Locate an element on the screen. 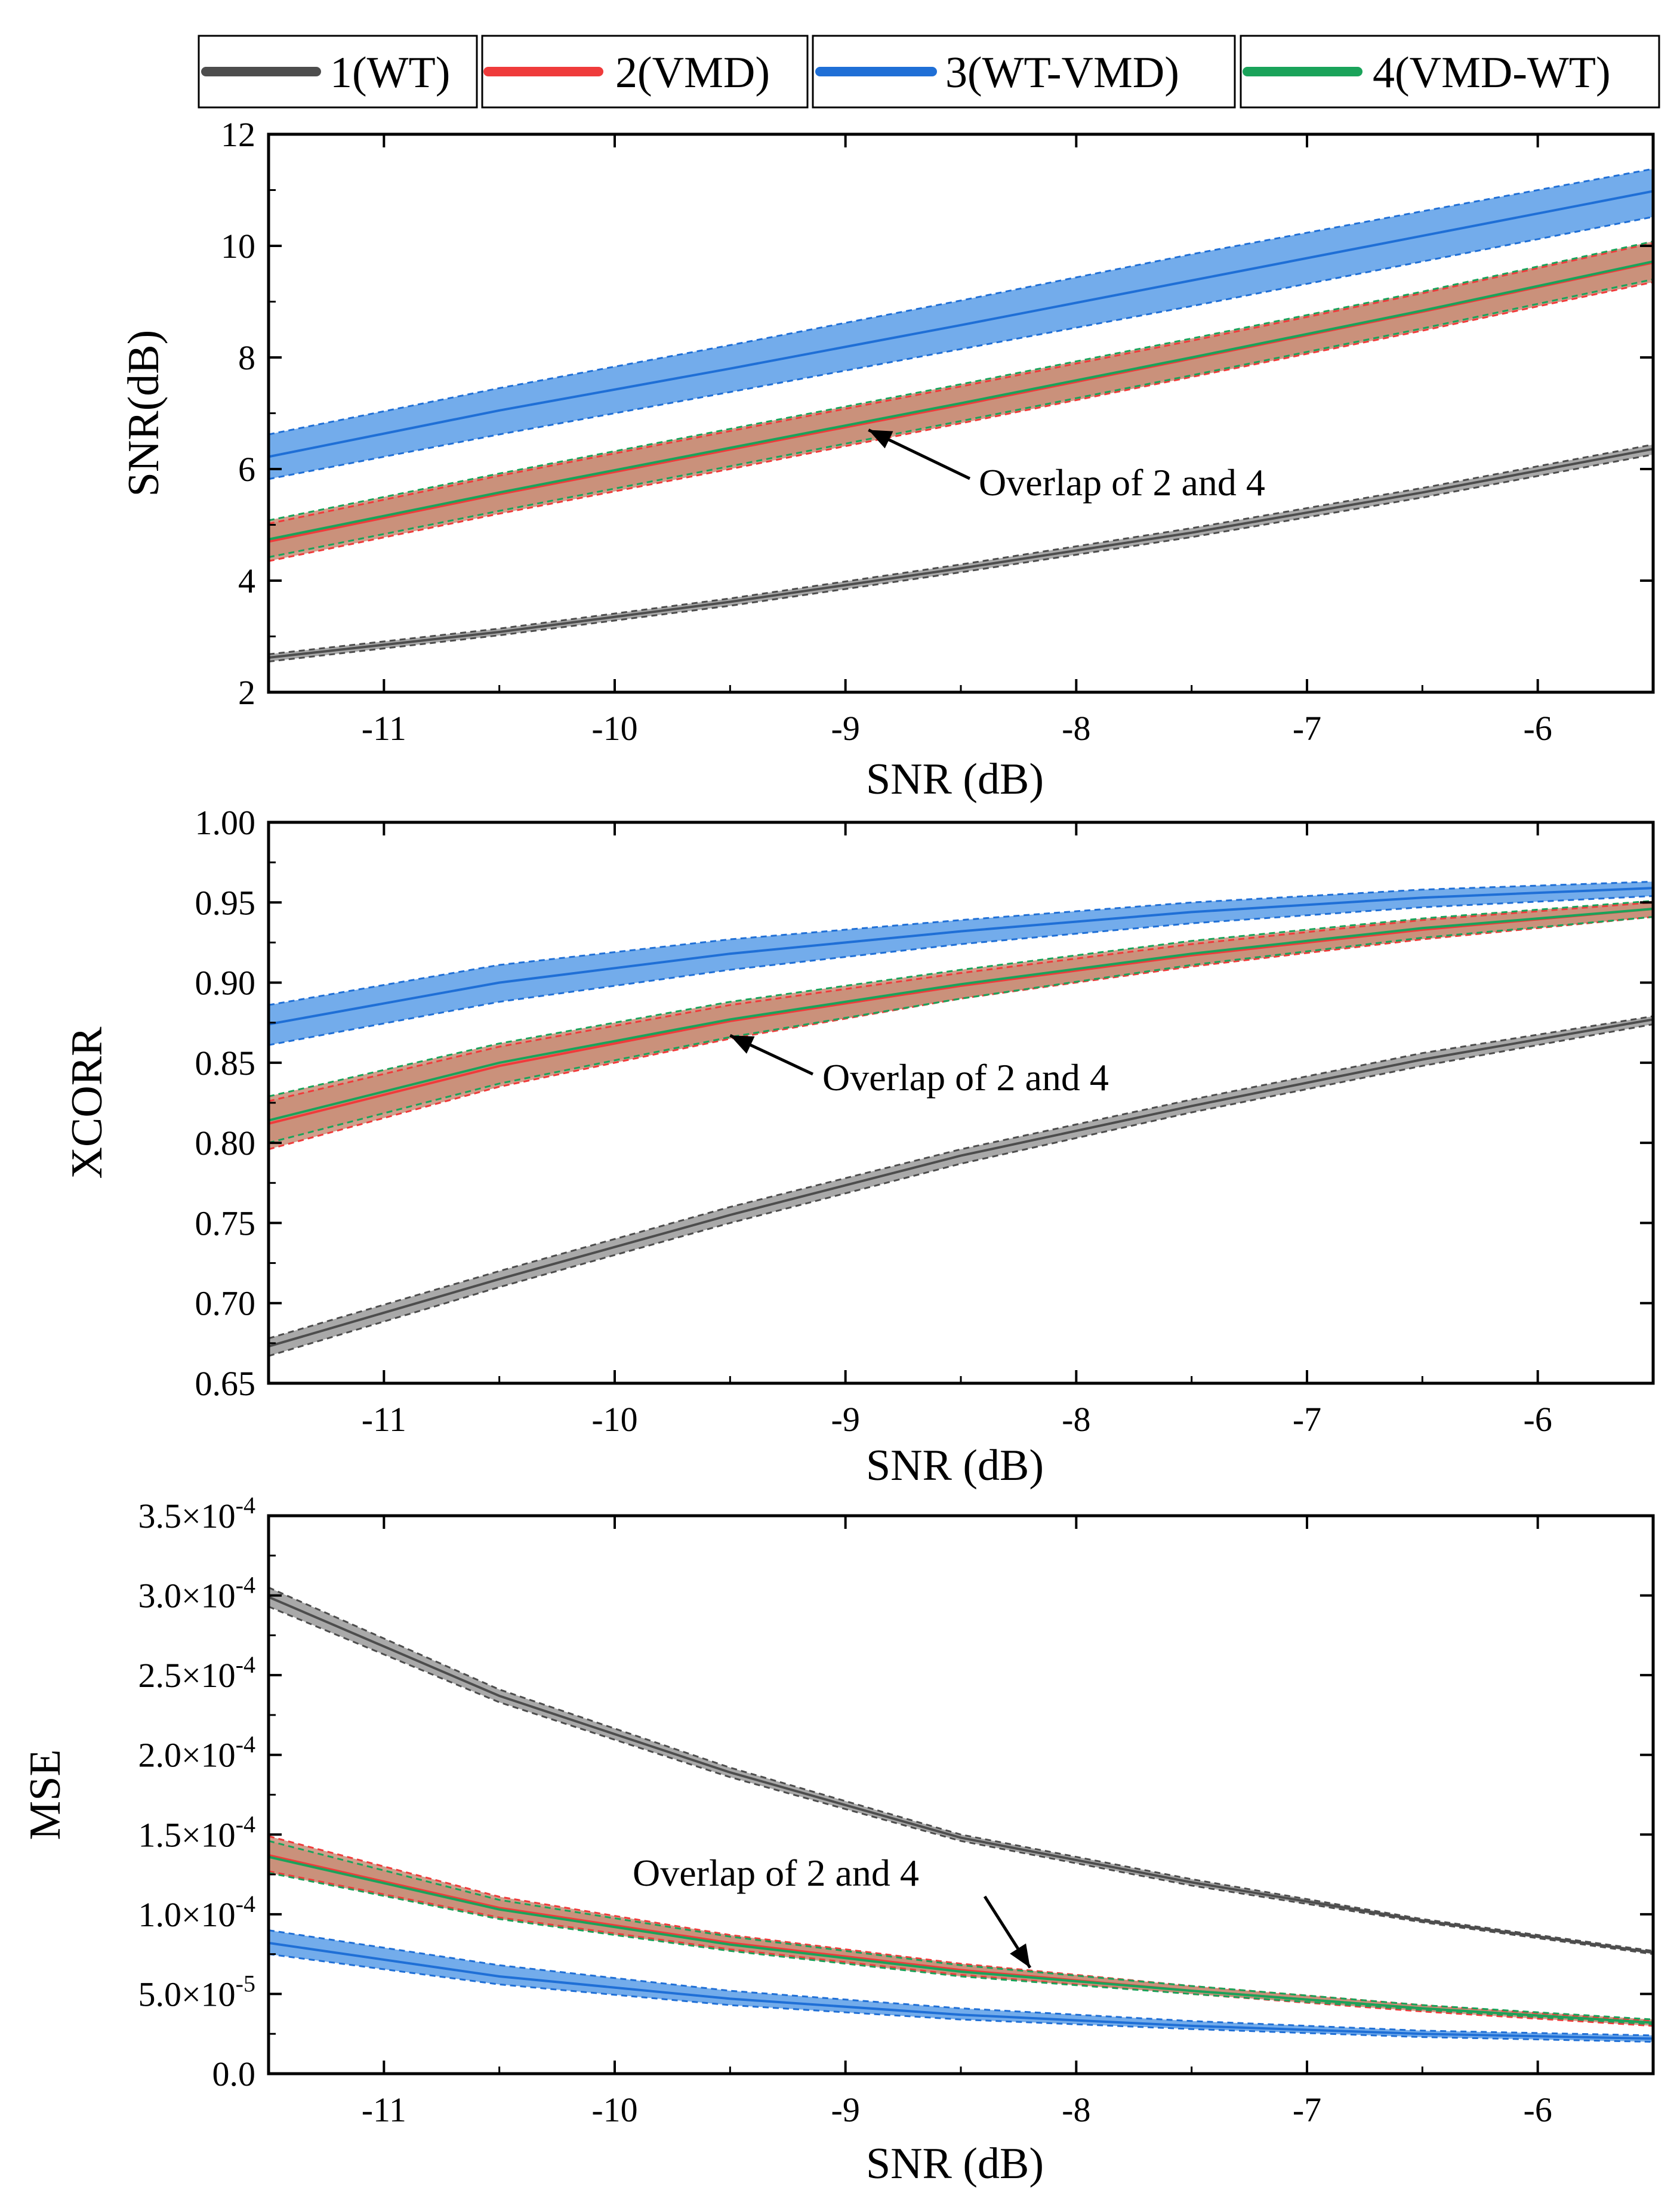 The image size is (1680, 2199). y-tick-label: 0.65 is located at coordinates (225, 1384).